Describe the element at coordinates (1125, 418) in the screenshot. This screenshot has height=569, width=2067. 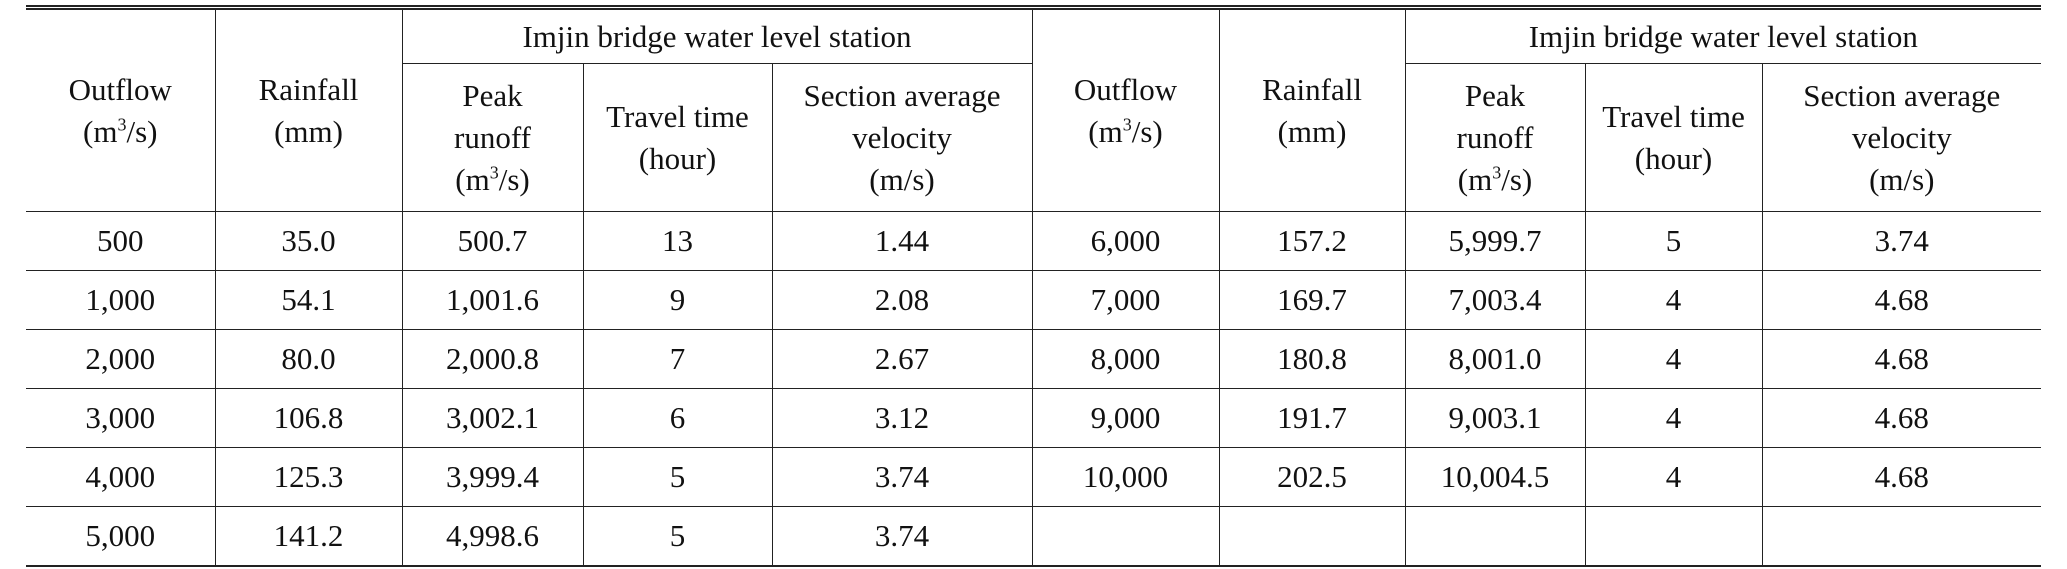
I see `cell: 9,000` at that location.